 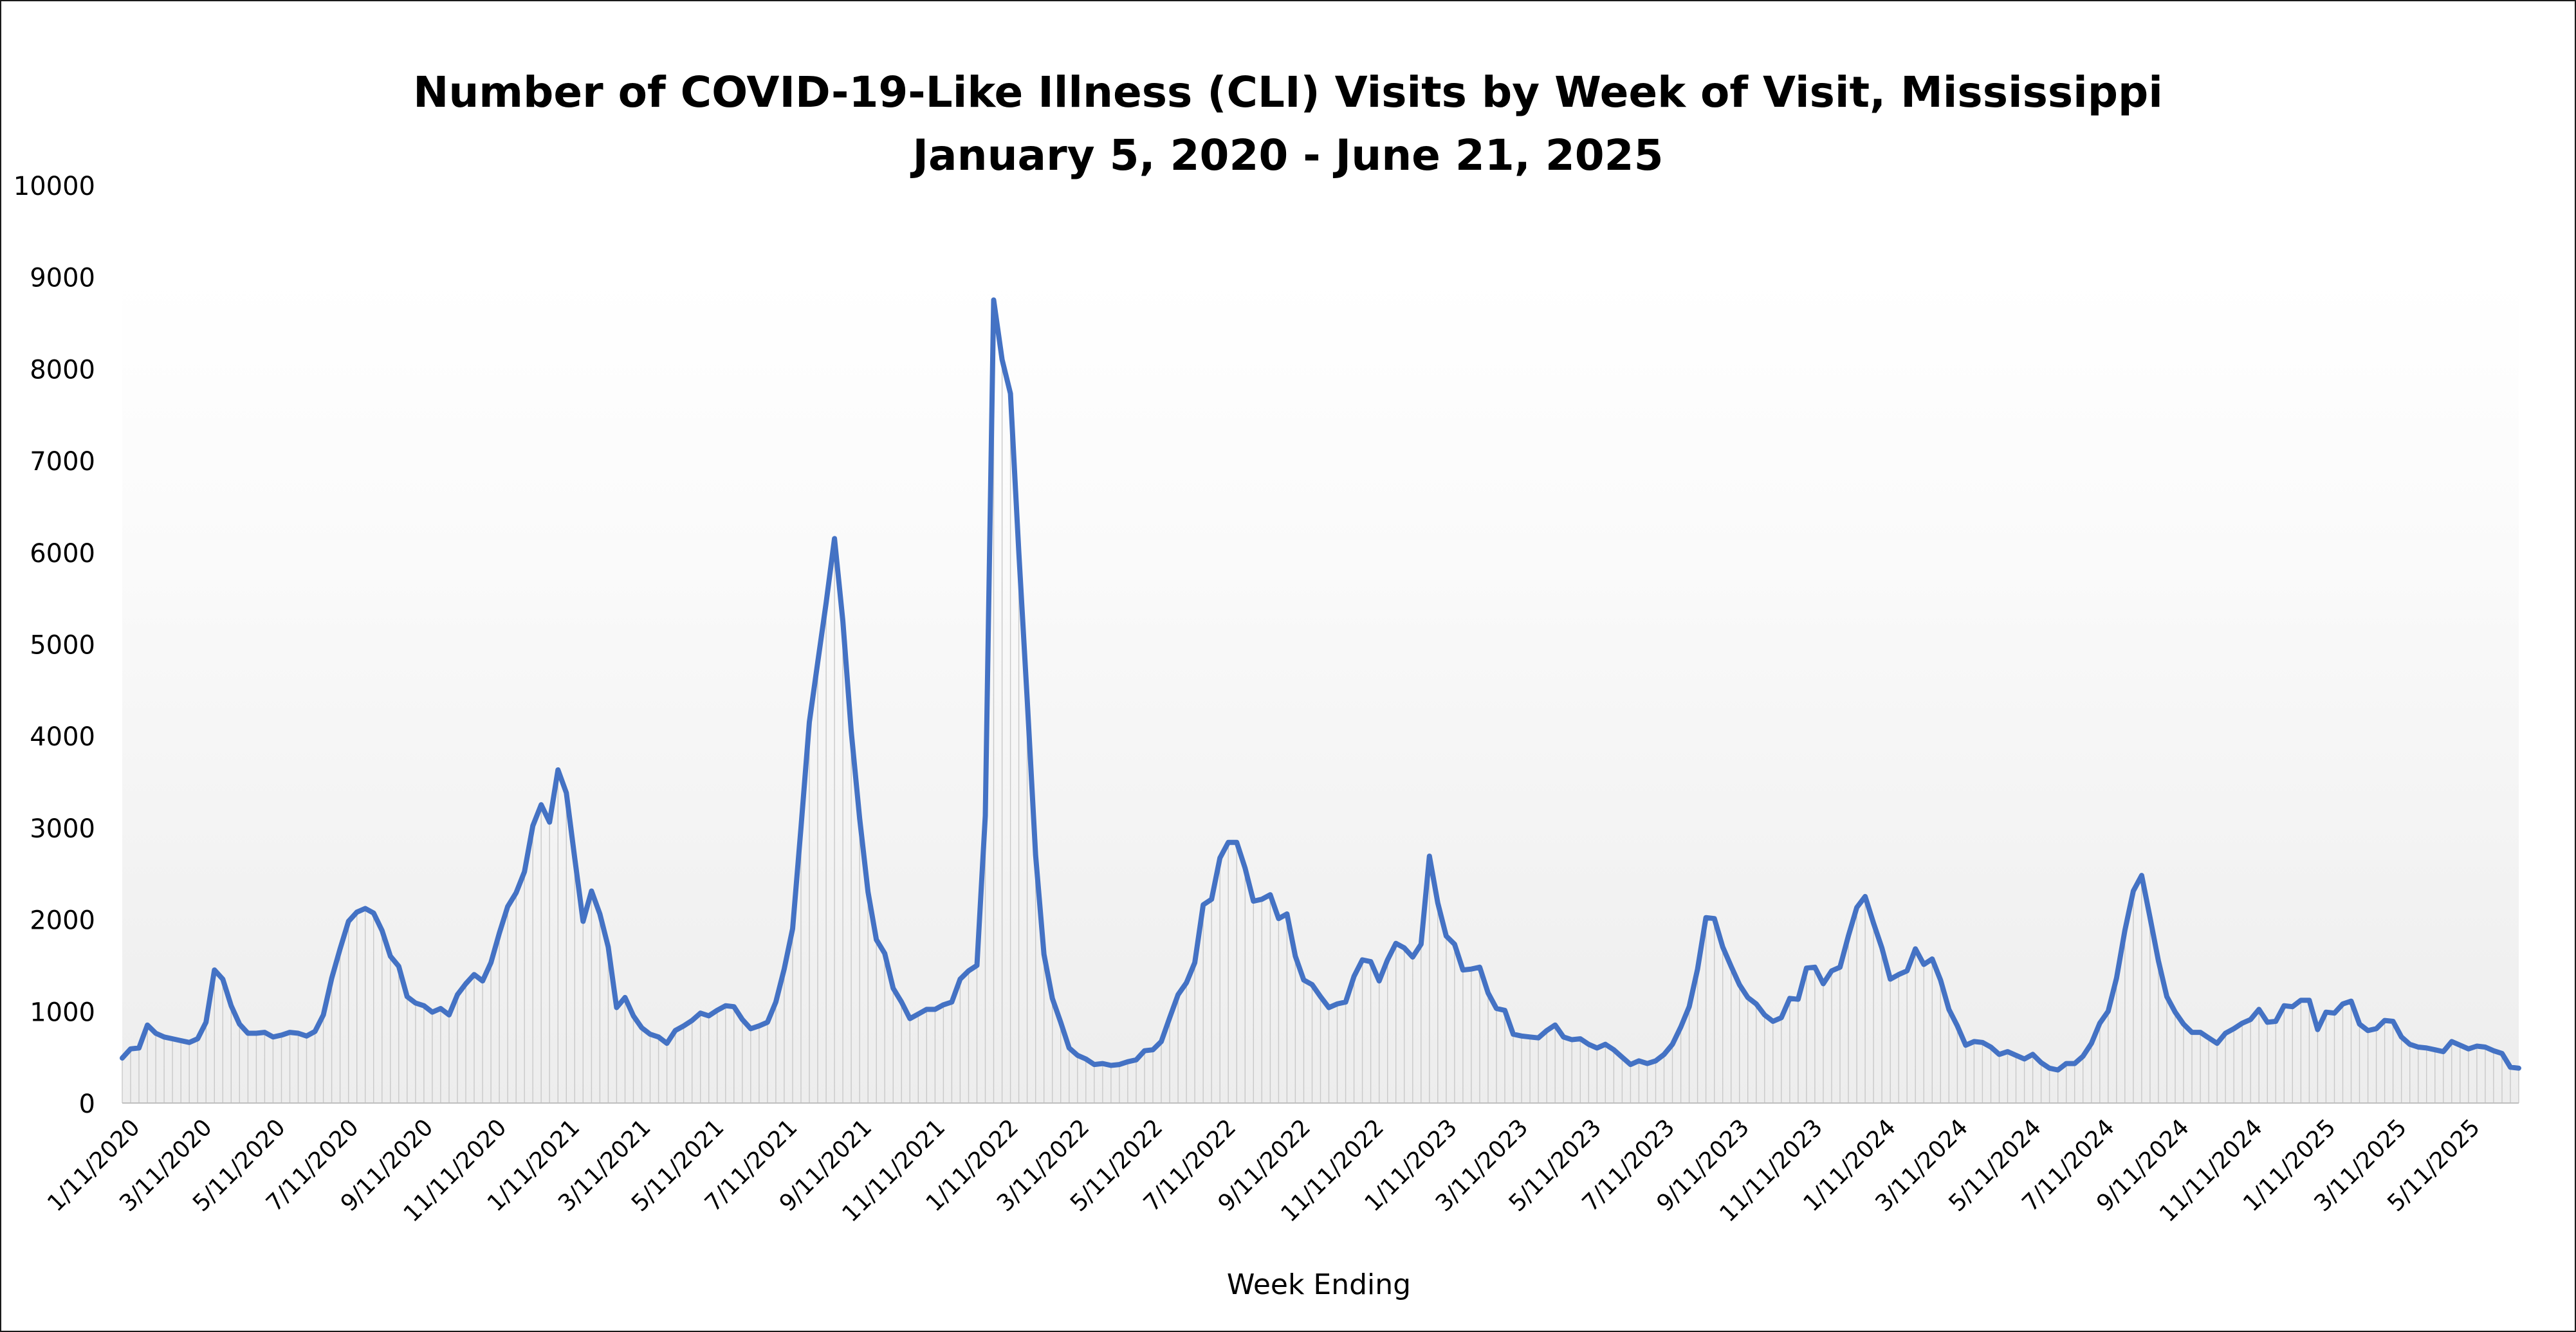 What do you see at coordinates (62, 1012) in the screenshot?
I see `y-tick-label: 1000` at bounding box center [62, 1012].